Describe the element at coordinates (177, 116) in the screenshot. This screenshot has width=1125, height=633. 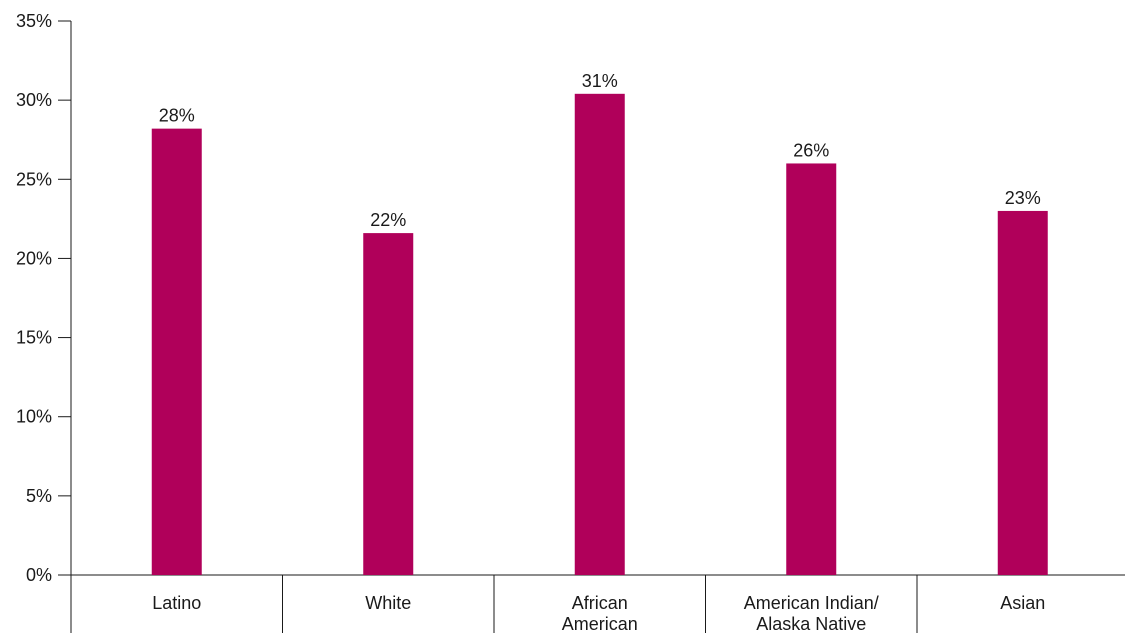
I see `bar-value-label: 28%` at that location.